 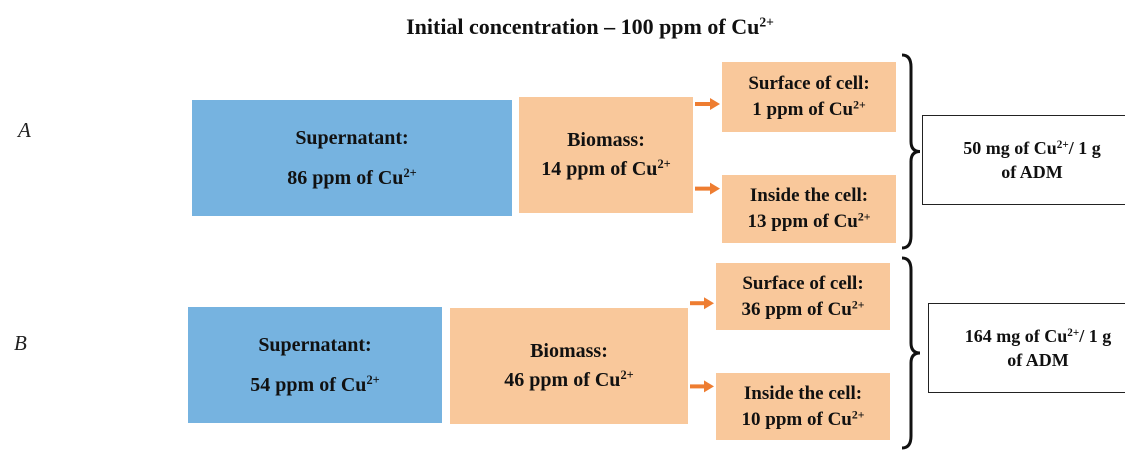 I want to click on result-box: 50 mg of Cu2+/ 1 g of ADM, so click(x=1023, y=160).